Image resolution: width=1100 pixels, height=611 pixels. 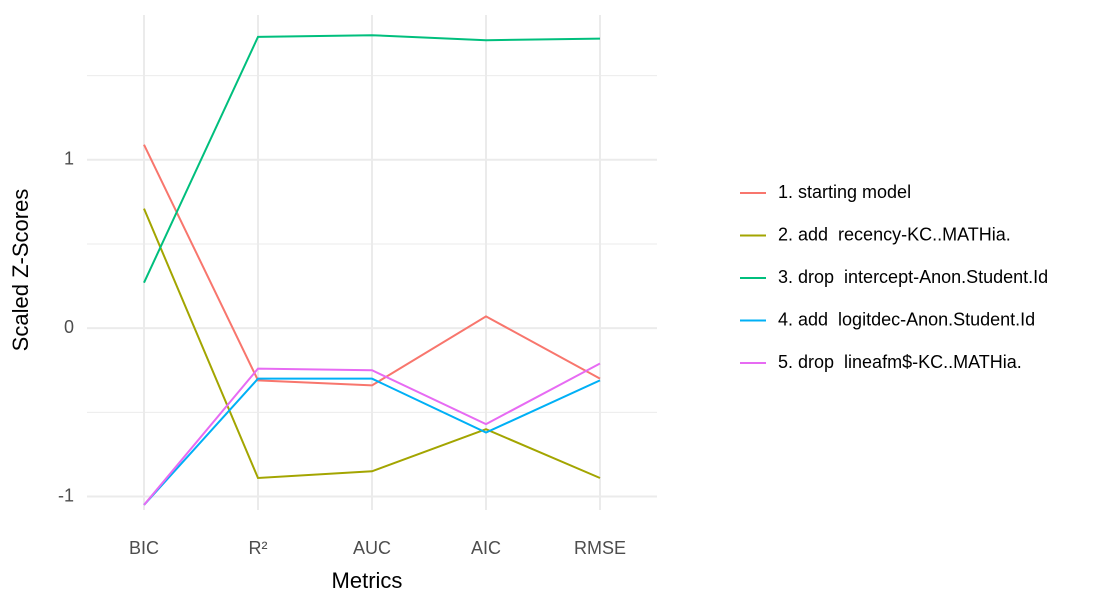 I want to click on y-tick-label: -1, so click(x=66, y=495).